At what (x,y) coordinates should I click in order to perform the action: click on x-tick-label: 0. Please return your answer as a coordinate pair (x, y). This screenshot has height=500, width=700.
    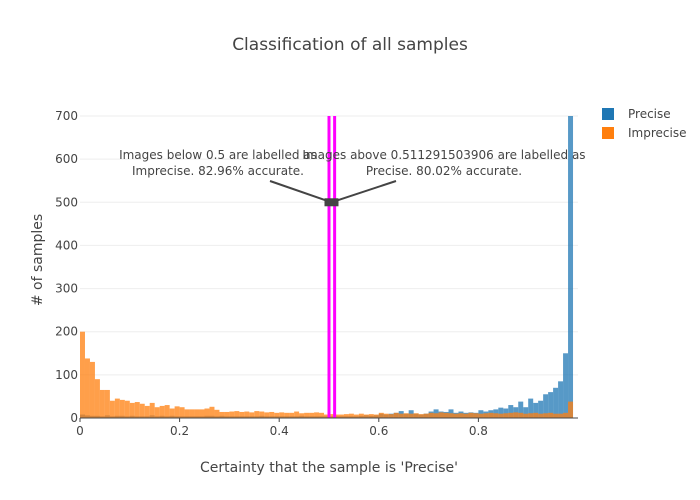
    Looking at the image, I should click on (80, 431).